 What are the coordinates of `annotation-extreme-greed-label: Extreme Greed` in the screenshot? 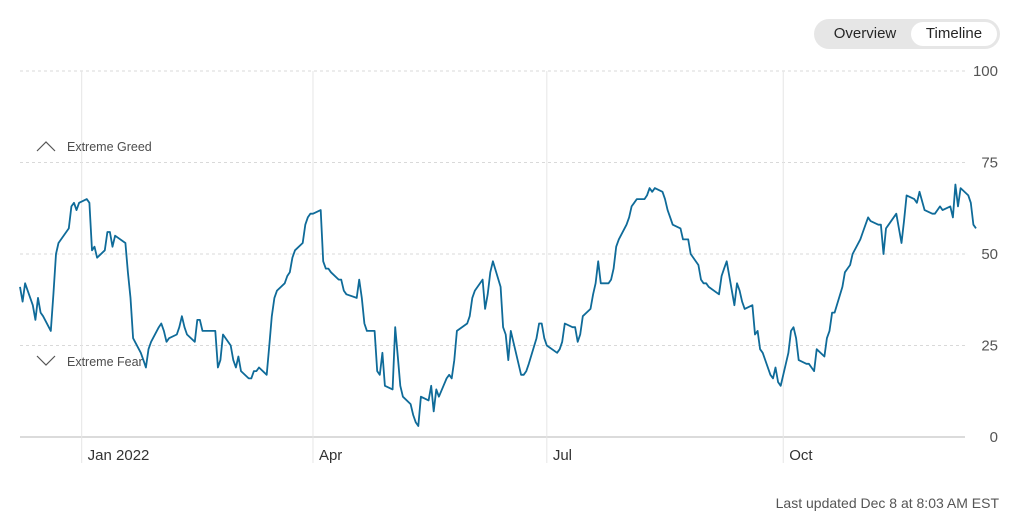 It's located at (109, 147).